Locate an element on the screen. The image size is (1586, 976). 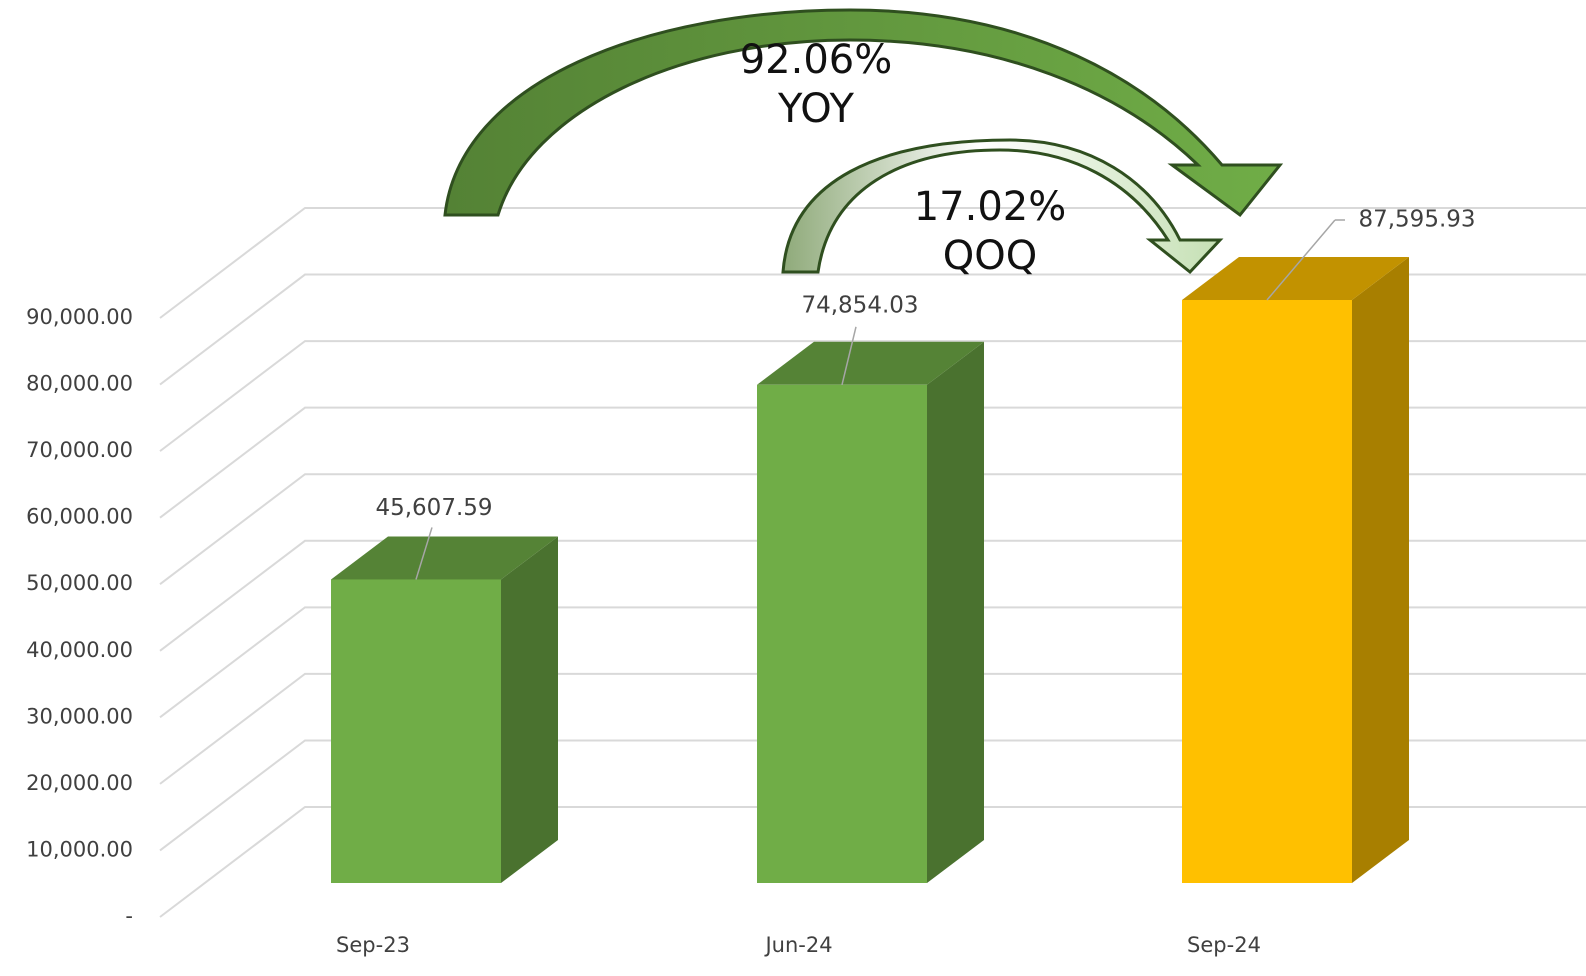
y-tick-label: 20,000.00 is located at coordinates (79, 783).